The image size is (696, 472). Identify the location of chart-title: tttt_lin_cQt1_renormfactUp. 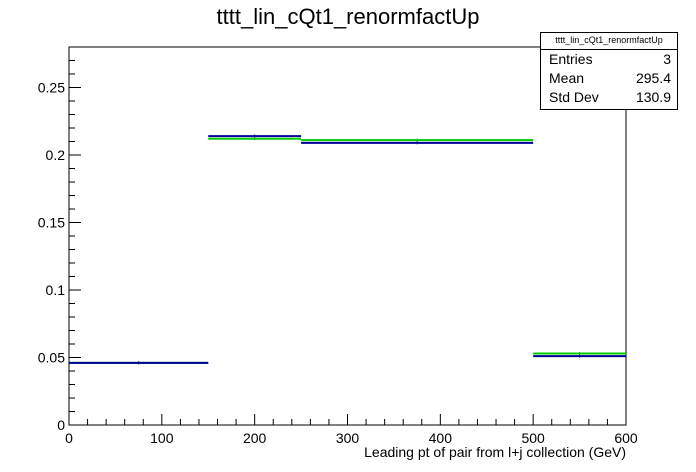
(348, 16).